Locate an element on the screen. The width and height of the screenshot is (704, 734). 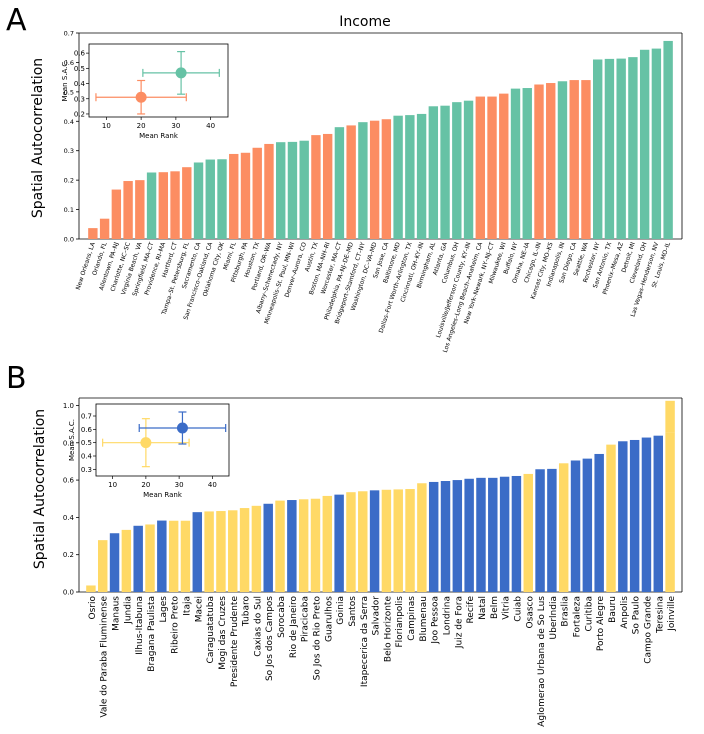
x-tick-label: Recife is located at coordinates (471, 610).